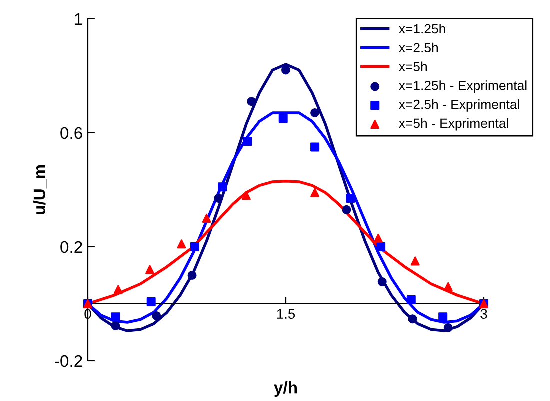 The height and width of the screenshot is (401, 550). I want to click on x-tick-label: 3, so click(484, 314).